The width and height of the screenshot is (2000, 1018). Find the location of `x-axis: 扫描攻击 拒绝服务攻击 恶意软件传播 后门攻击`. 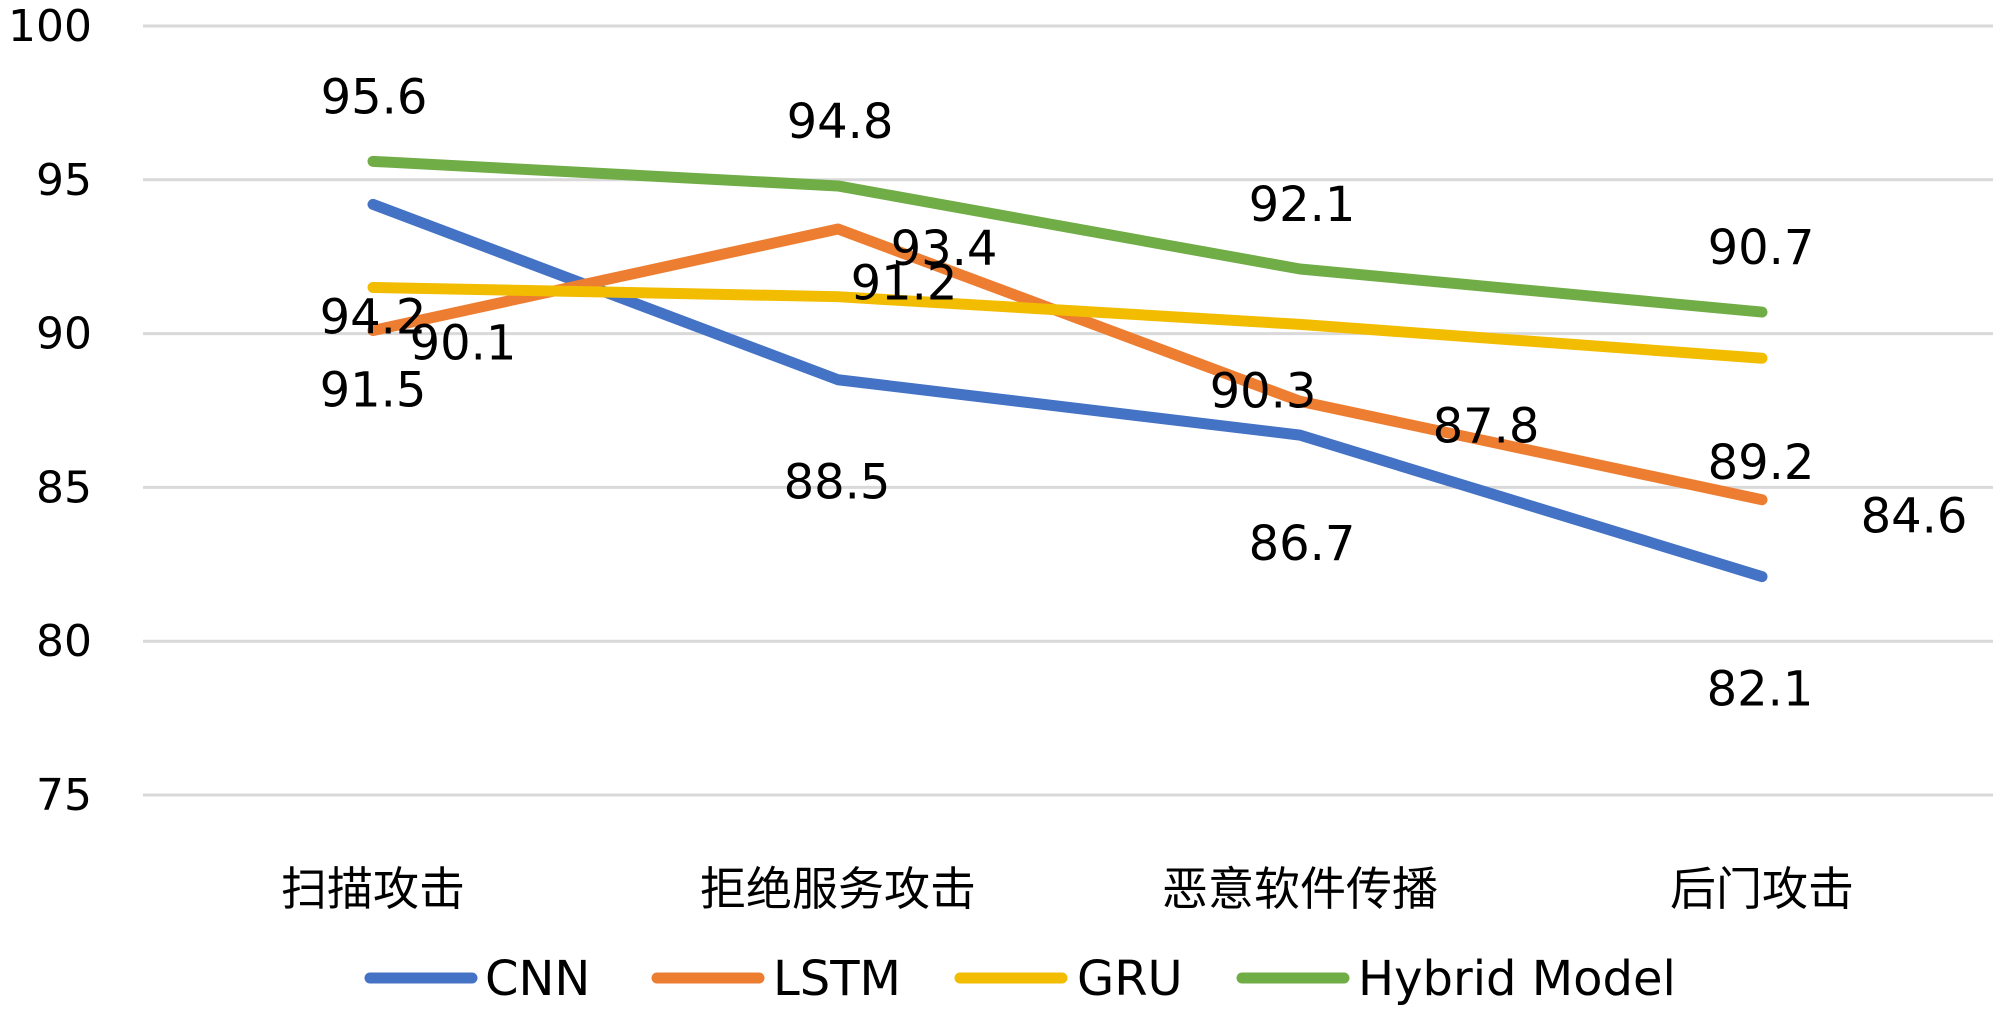

x-axis: 扫描攻击 拒绝服务攻击 恶意软件传播 后门攻击 is located at coordinates (1067, 889).